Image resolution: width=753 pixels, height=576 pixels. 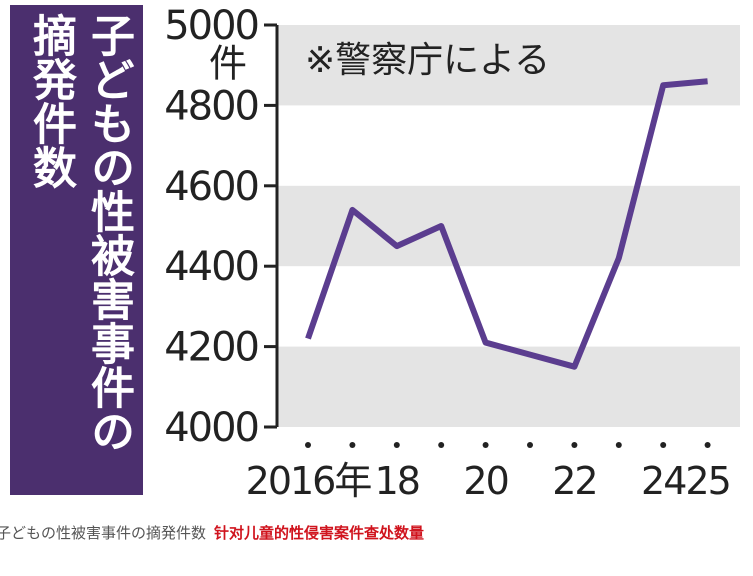 What do you see at coordinates (663, 481) in the screenshot?
I see `x-tick-label: 24` at bounding box center [663, 481].